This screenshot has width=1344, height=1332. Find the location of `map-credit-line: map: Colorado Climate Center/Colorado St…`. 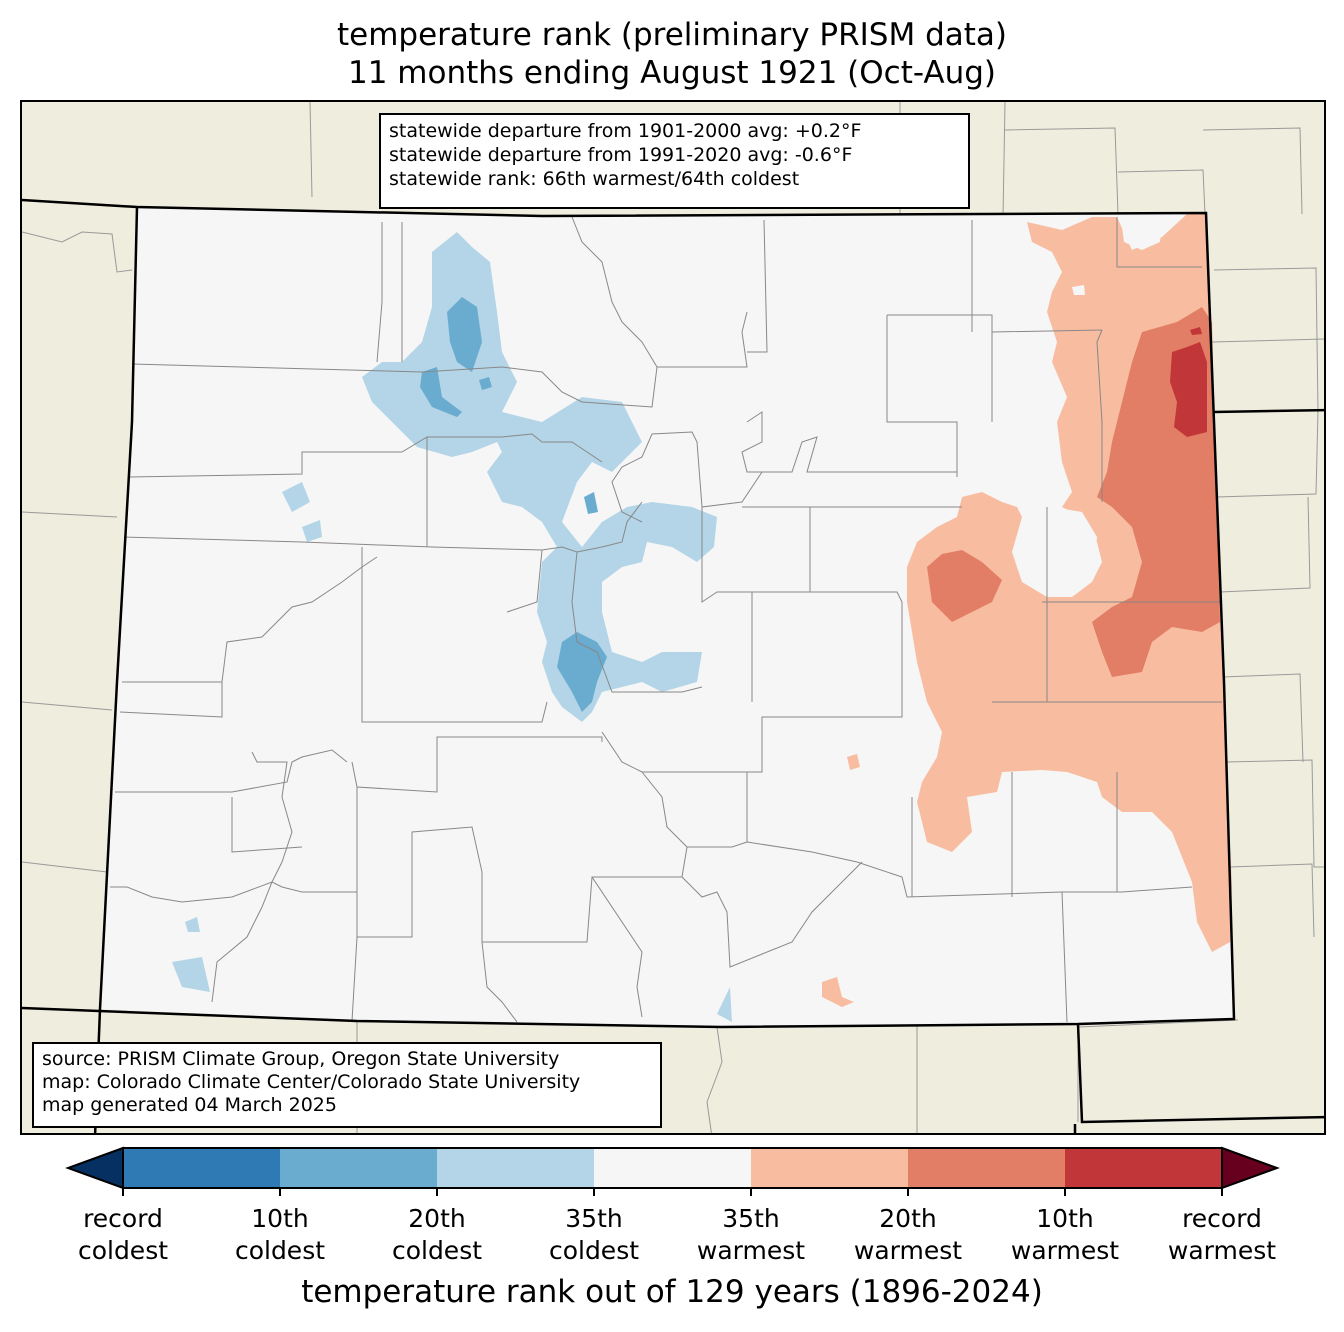

map-credit-line: map: Colorado Climate Center/Colorado St… is located at coordinates (311, 1082).